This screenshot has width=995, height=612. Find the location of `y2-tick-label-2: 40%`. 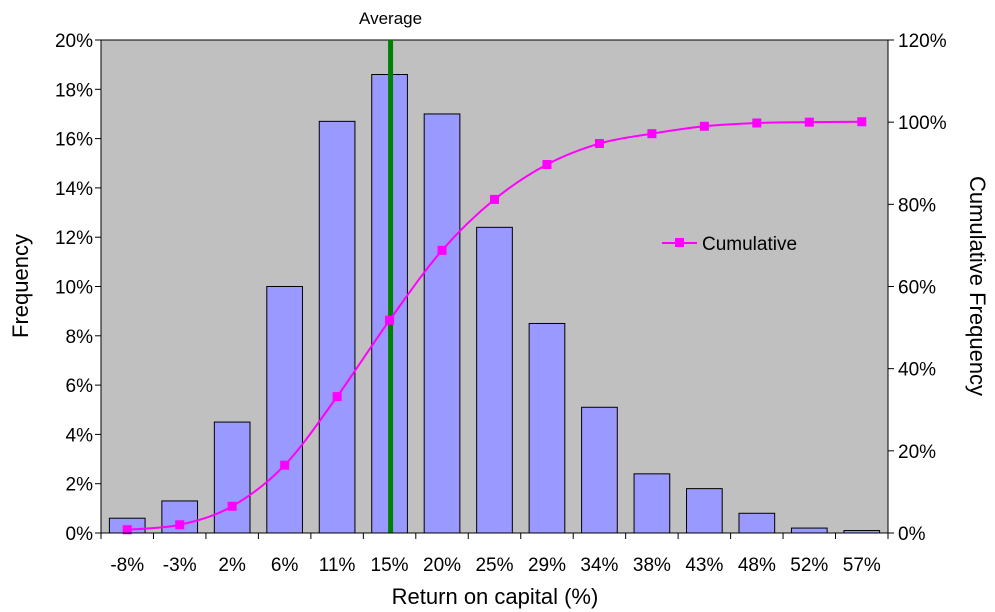

y2-tick-label-2: 40% is located at coordinates (917, 370).